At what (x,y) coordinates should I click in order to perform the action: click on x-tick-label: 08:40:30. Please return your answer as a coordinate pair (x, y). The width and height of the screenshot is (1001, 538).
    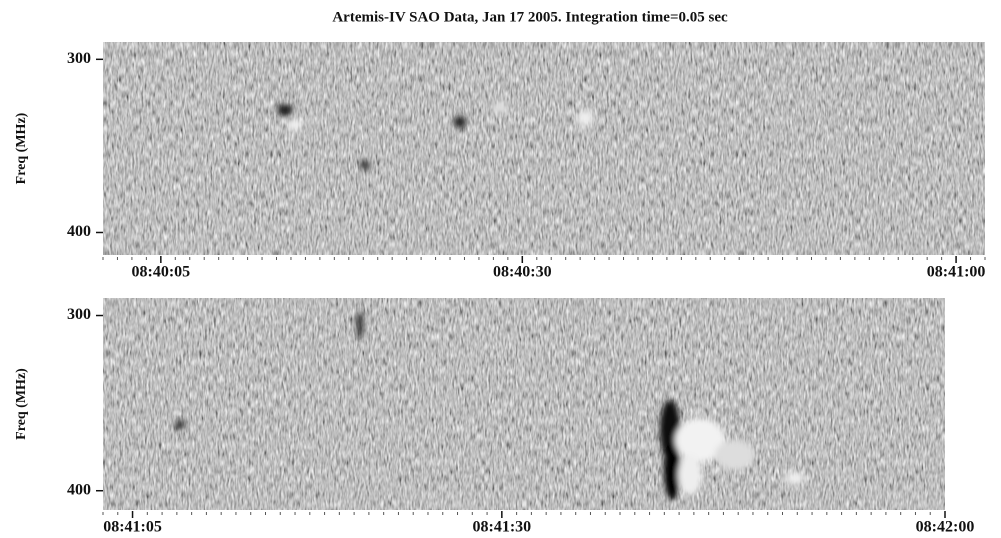
    Looking at the image, I should click on (522, 272).